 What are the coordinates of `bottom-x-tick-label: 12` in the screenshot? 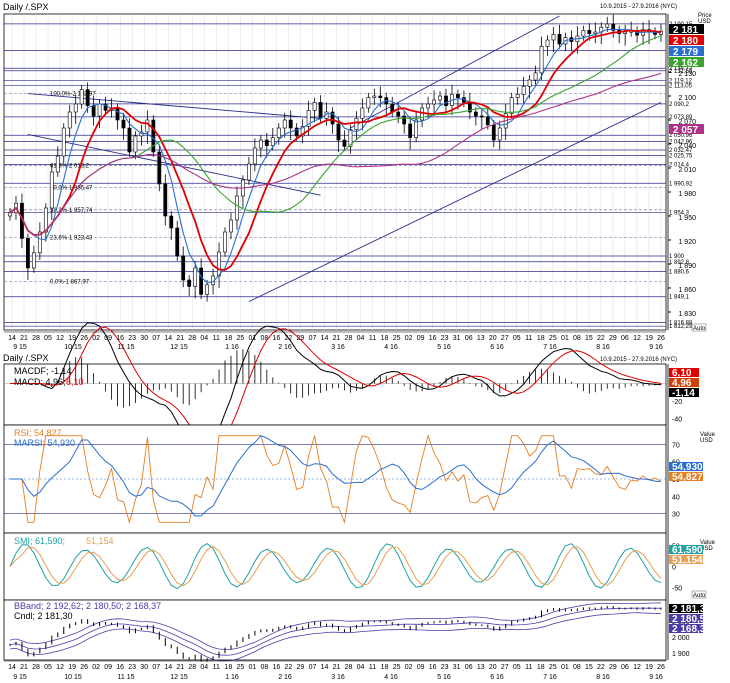 It's located at (60, 667).